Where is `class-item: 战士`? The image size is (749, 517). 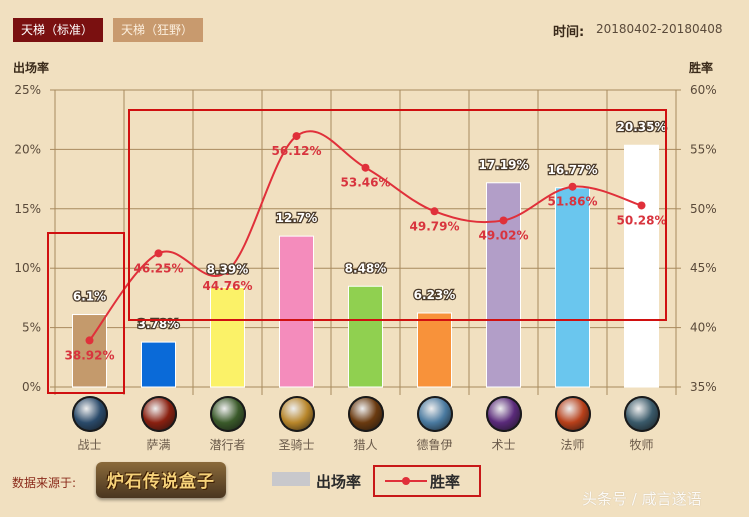
class-item: 战士 is located at coordinates (90, 424).